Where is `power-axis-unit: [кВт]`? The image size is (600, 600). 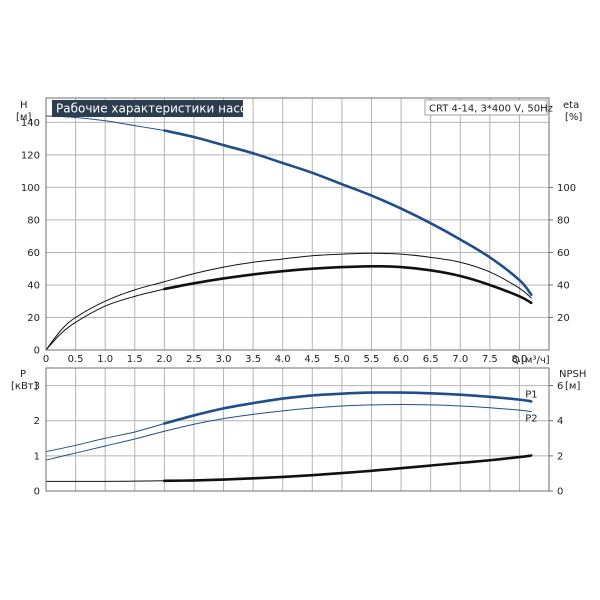
power-axis-unit: [кВт] is located at coordinates (24, 386).